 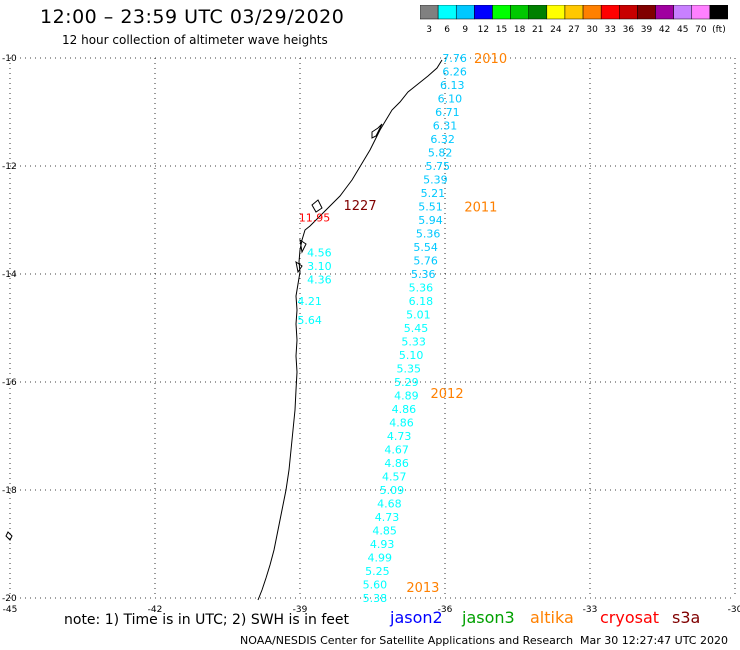 I want to click on wave-height-value: 6.26, so click(x=454, y=72).